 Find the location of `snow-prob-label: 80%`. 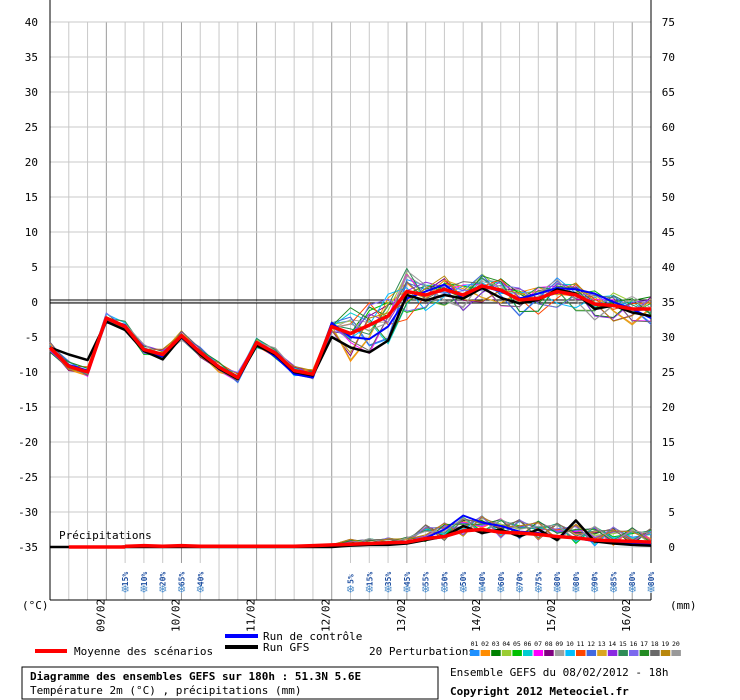

snow-prob-label: 80% is located at coordinates (632, 579).